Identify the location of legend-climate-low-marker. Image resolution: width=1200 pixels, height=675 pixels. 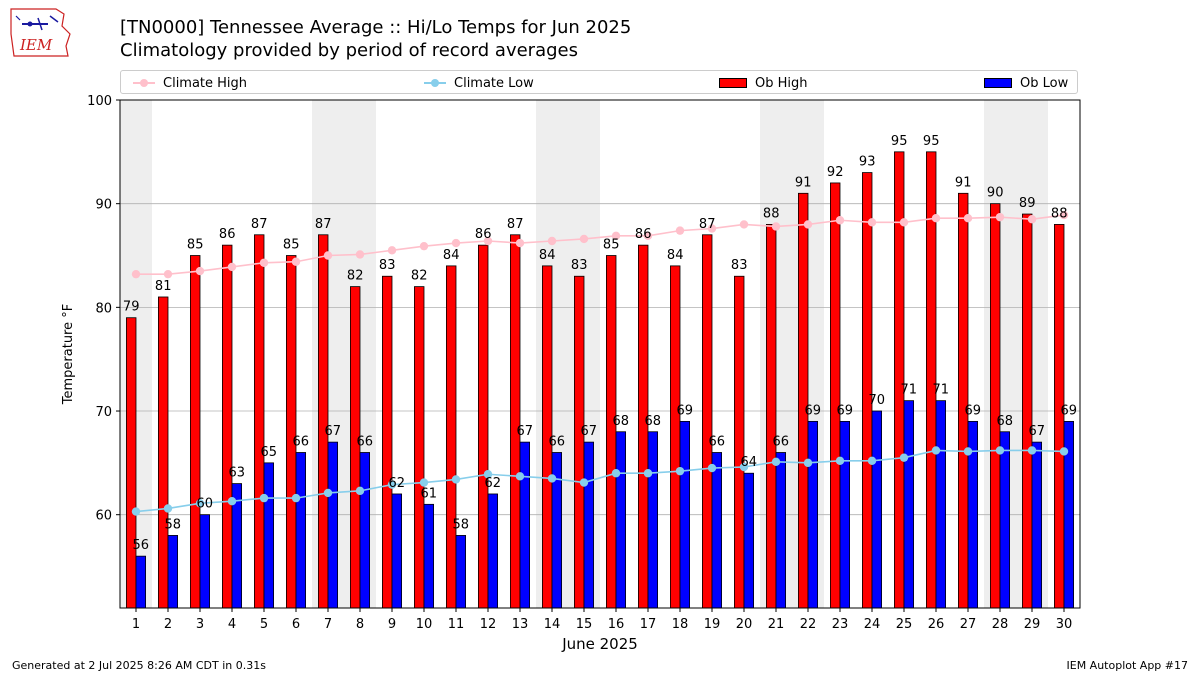
(435, 83).